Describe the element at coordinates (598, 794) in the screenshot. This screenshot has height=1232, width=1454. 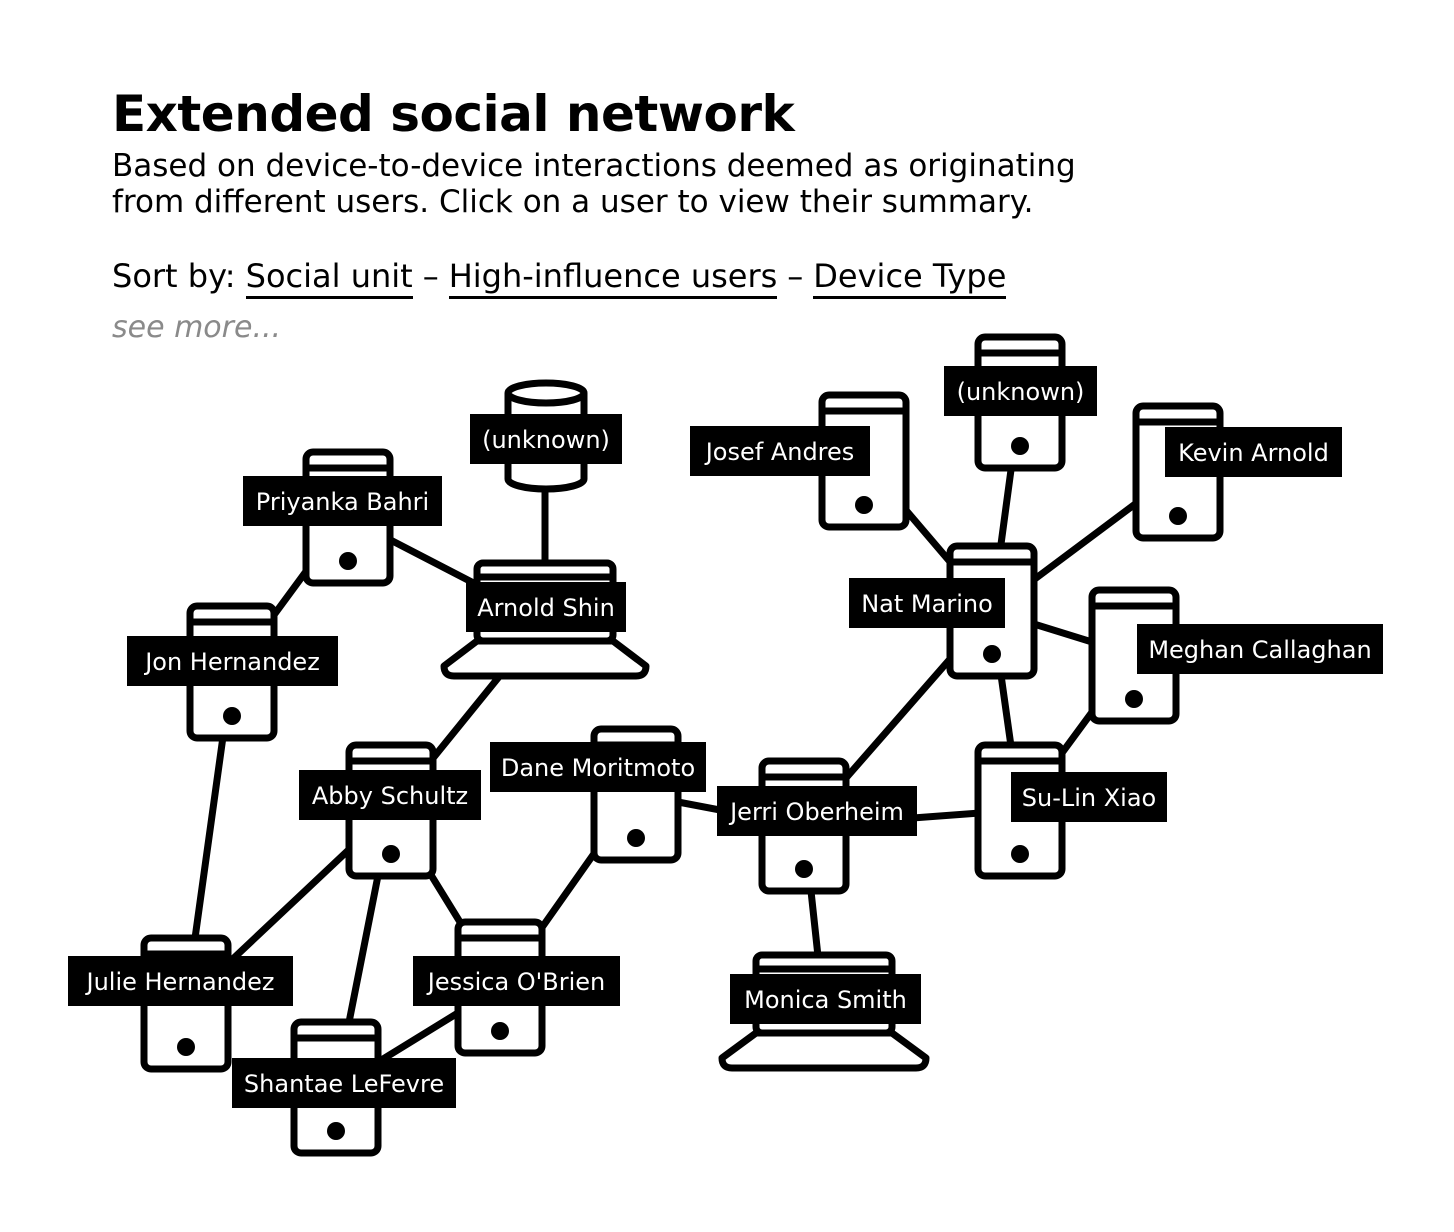
I see `network-node-dane-moritmoto: Dane Moritmoto` at that location.